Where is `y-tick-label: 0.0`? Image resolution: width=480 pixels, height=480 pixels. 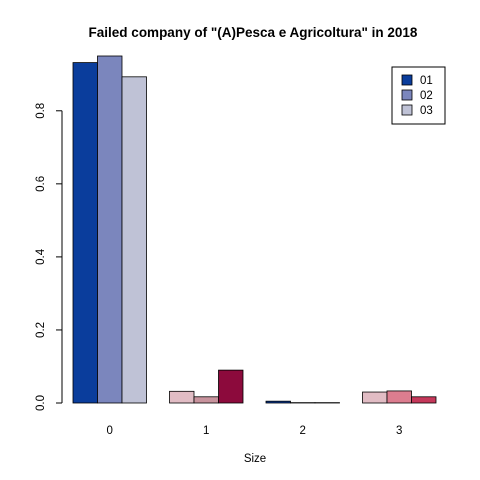
y-tick-label: 0.0 is located at coordinates (41, 403).